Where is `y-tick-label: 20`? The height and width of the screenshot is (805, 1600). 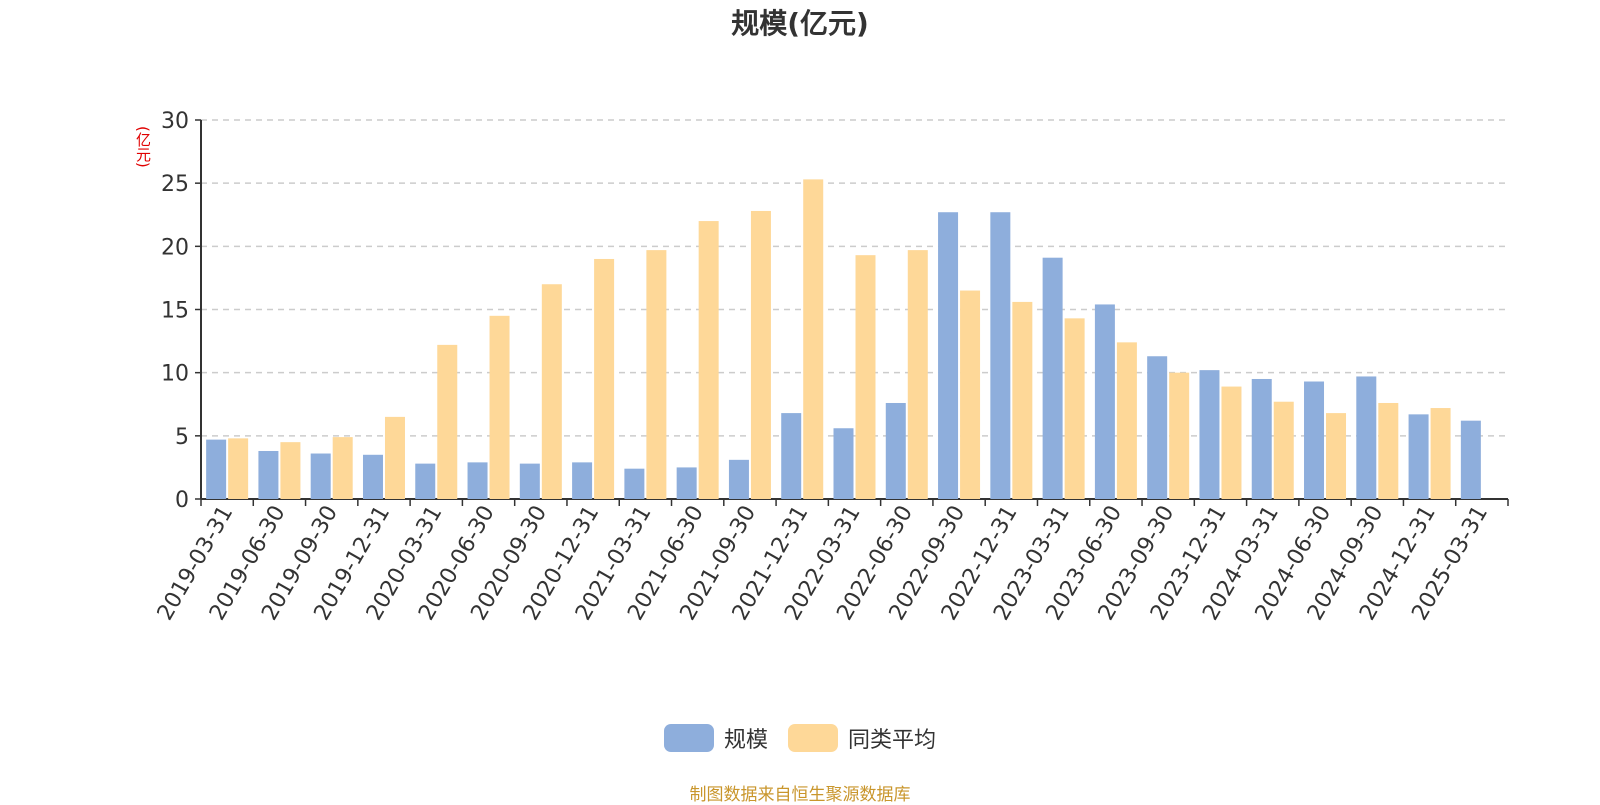 y-tick-label: 20 is located at coordinates (175, 247).